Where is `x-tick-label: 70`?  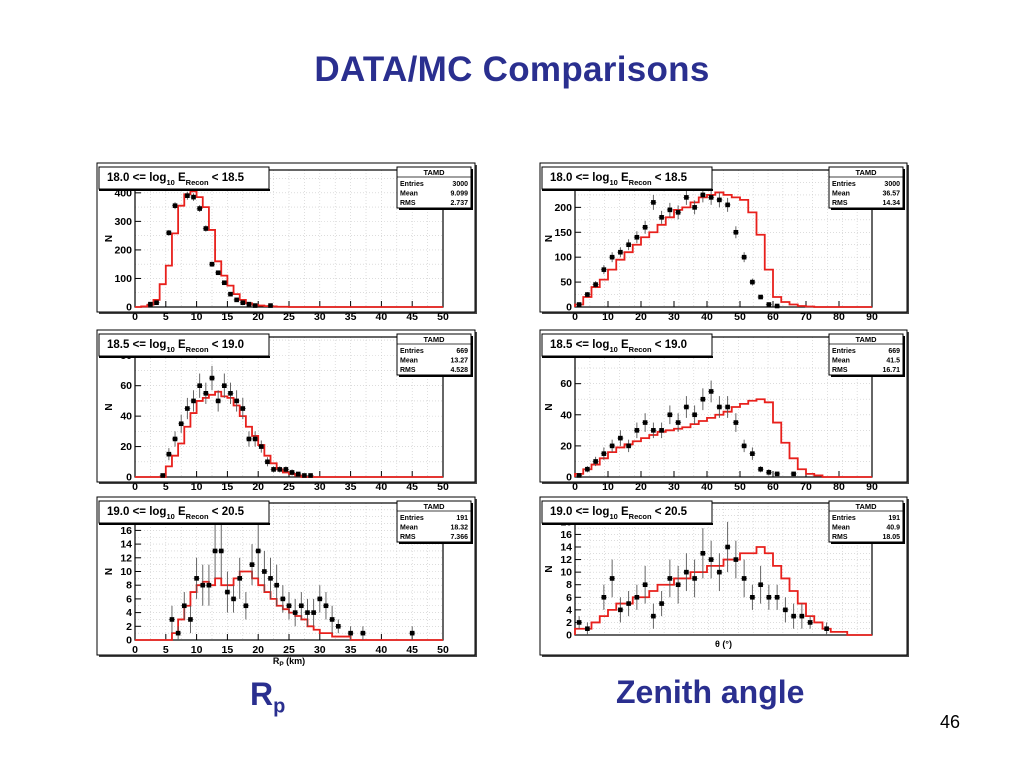 x-tick-label: 70 is located at coordinates (806, 317).